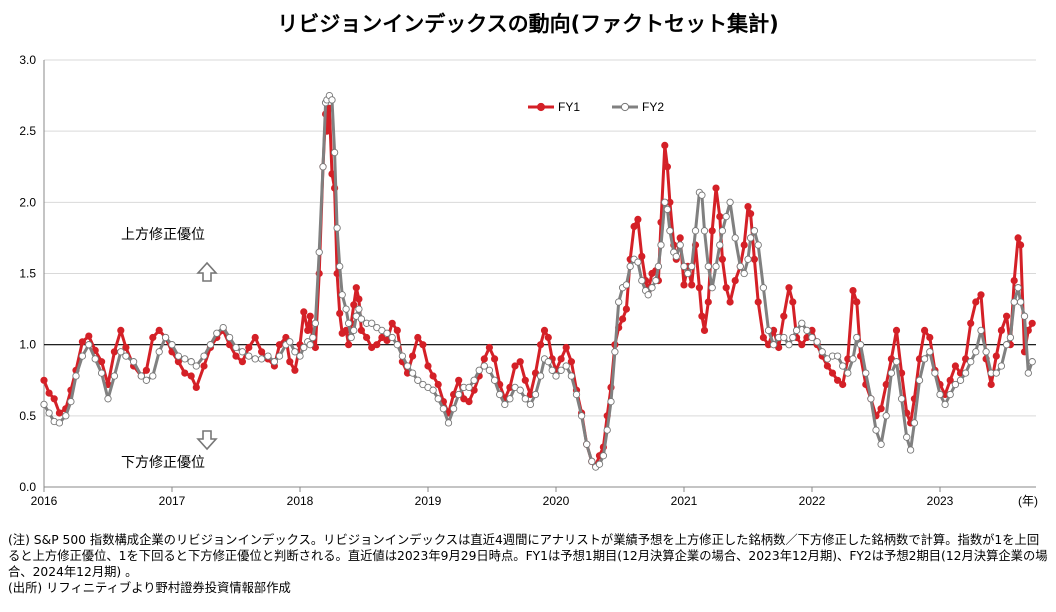 The image size is (1056, 612). What do you see at coordinates (169, 349) in the screenshot?
I see `annotations: 上方修正優位 下方修正優位` at bounding box center [169, 349].